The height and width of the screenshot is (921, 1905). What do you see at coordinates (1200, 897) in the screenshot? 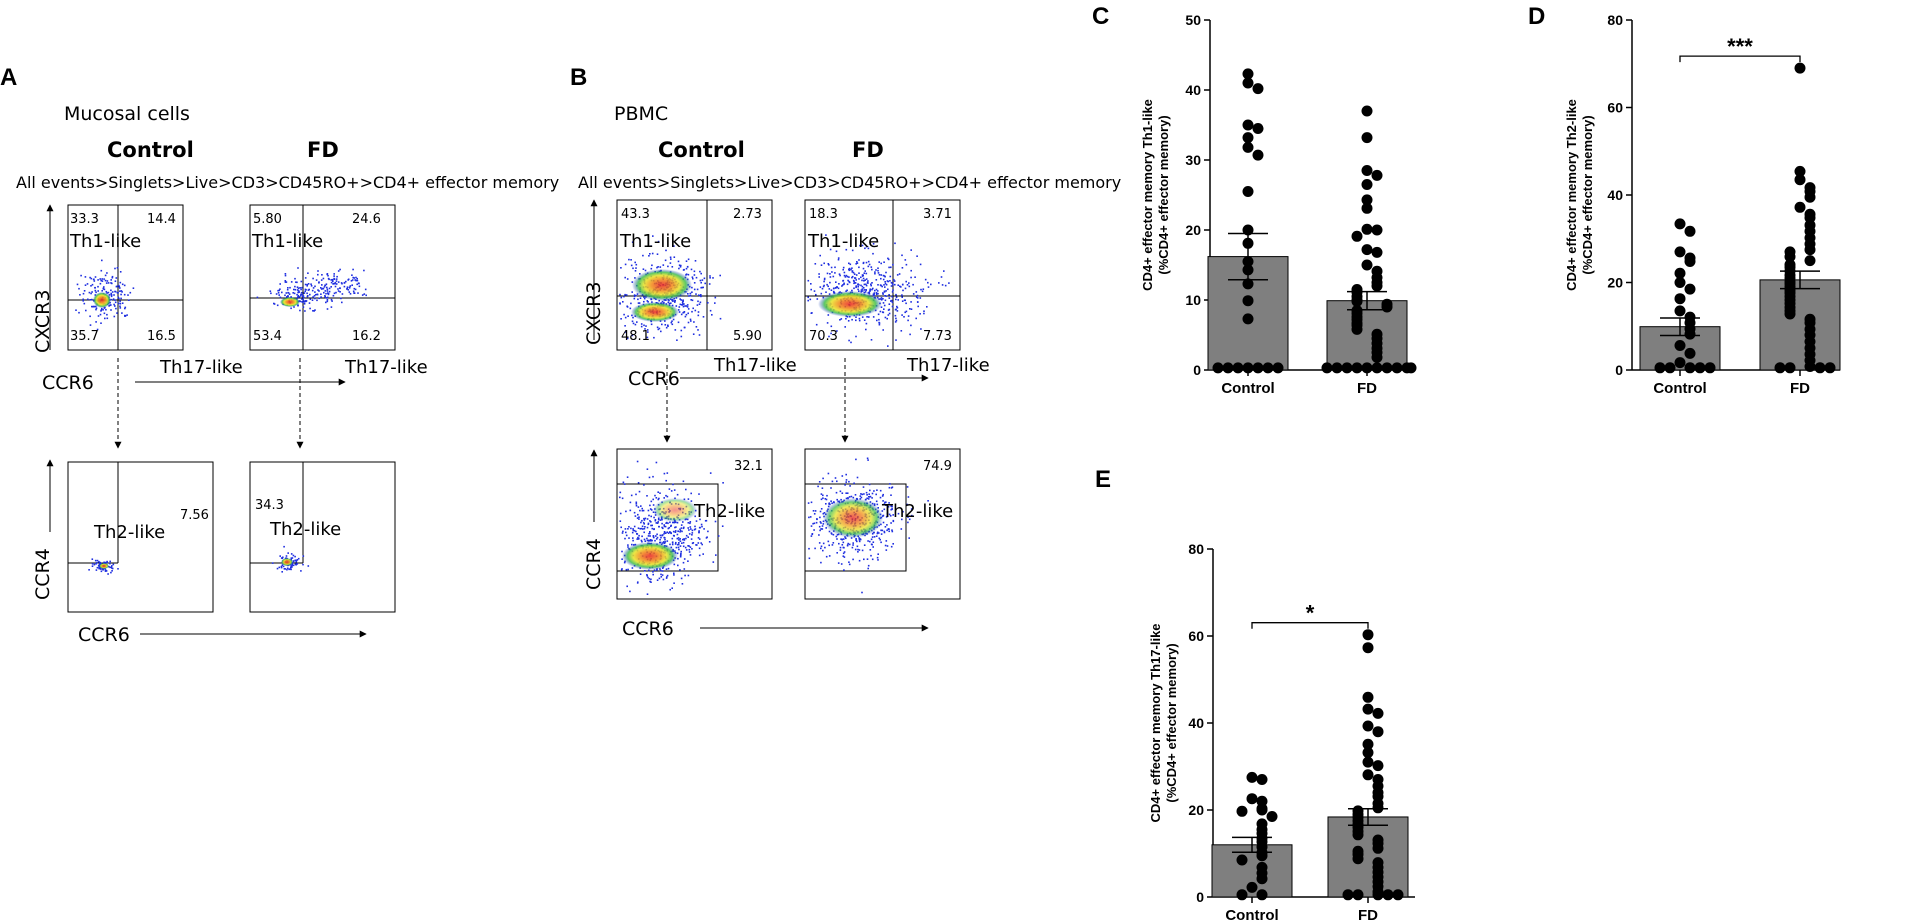
I see `y-tick-label: 0` at bounding box center [1200, 897].